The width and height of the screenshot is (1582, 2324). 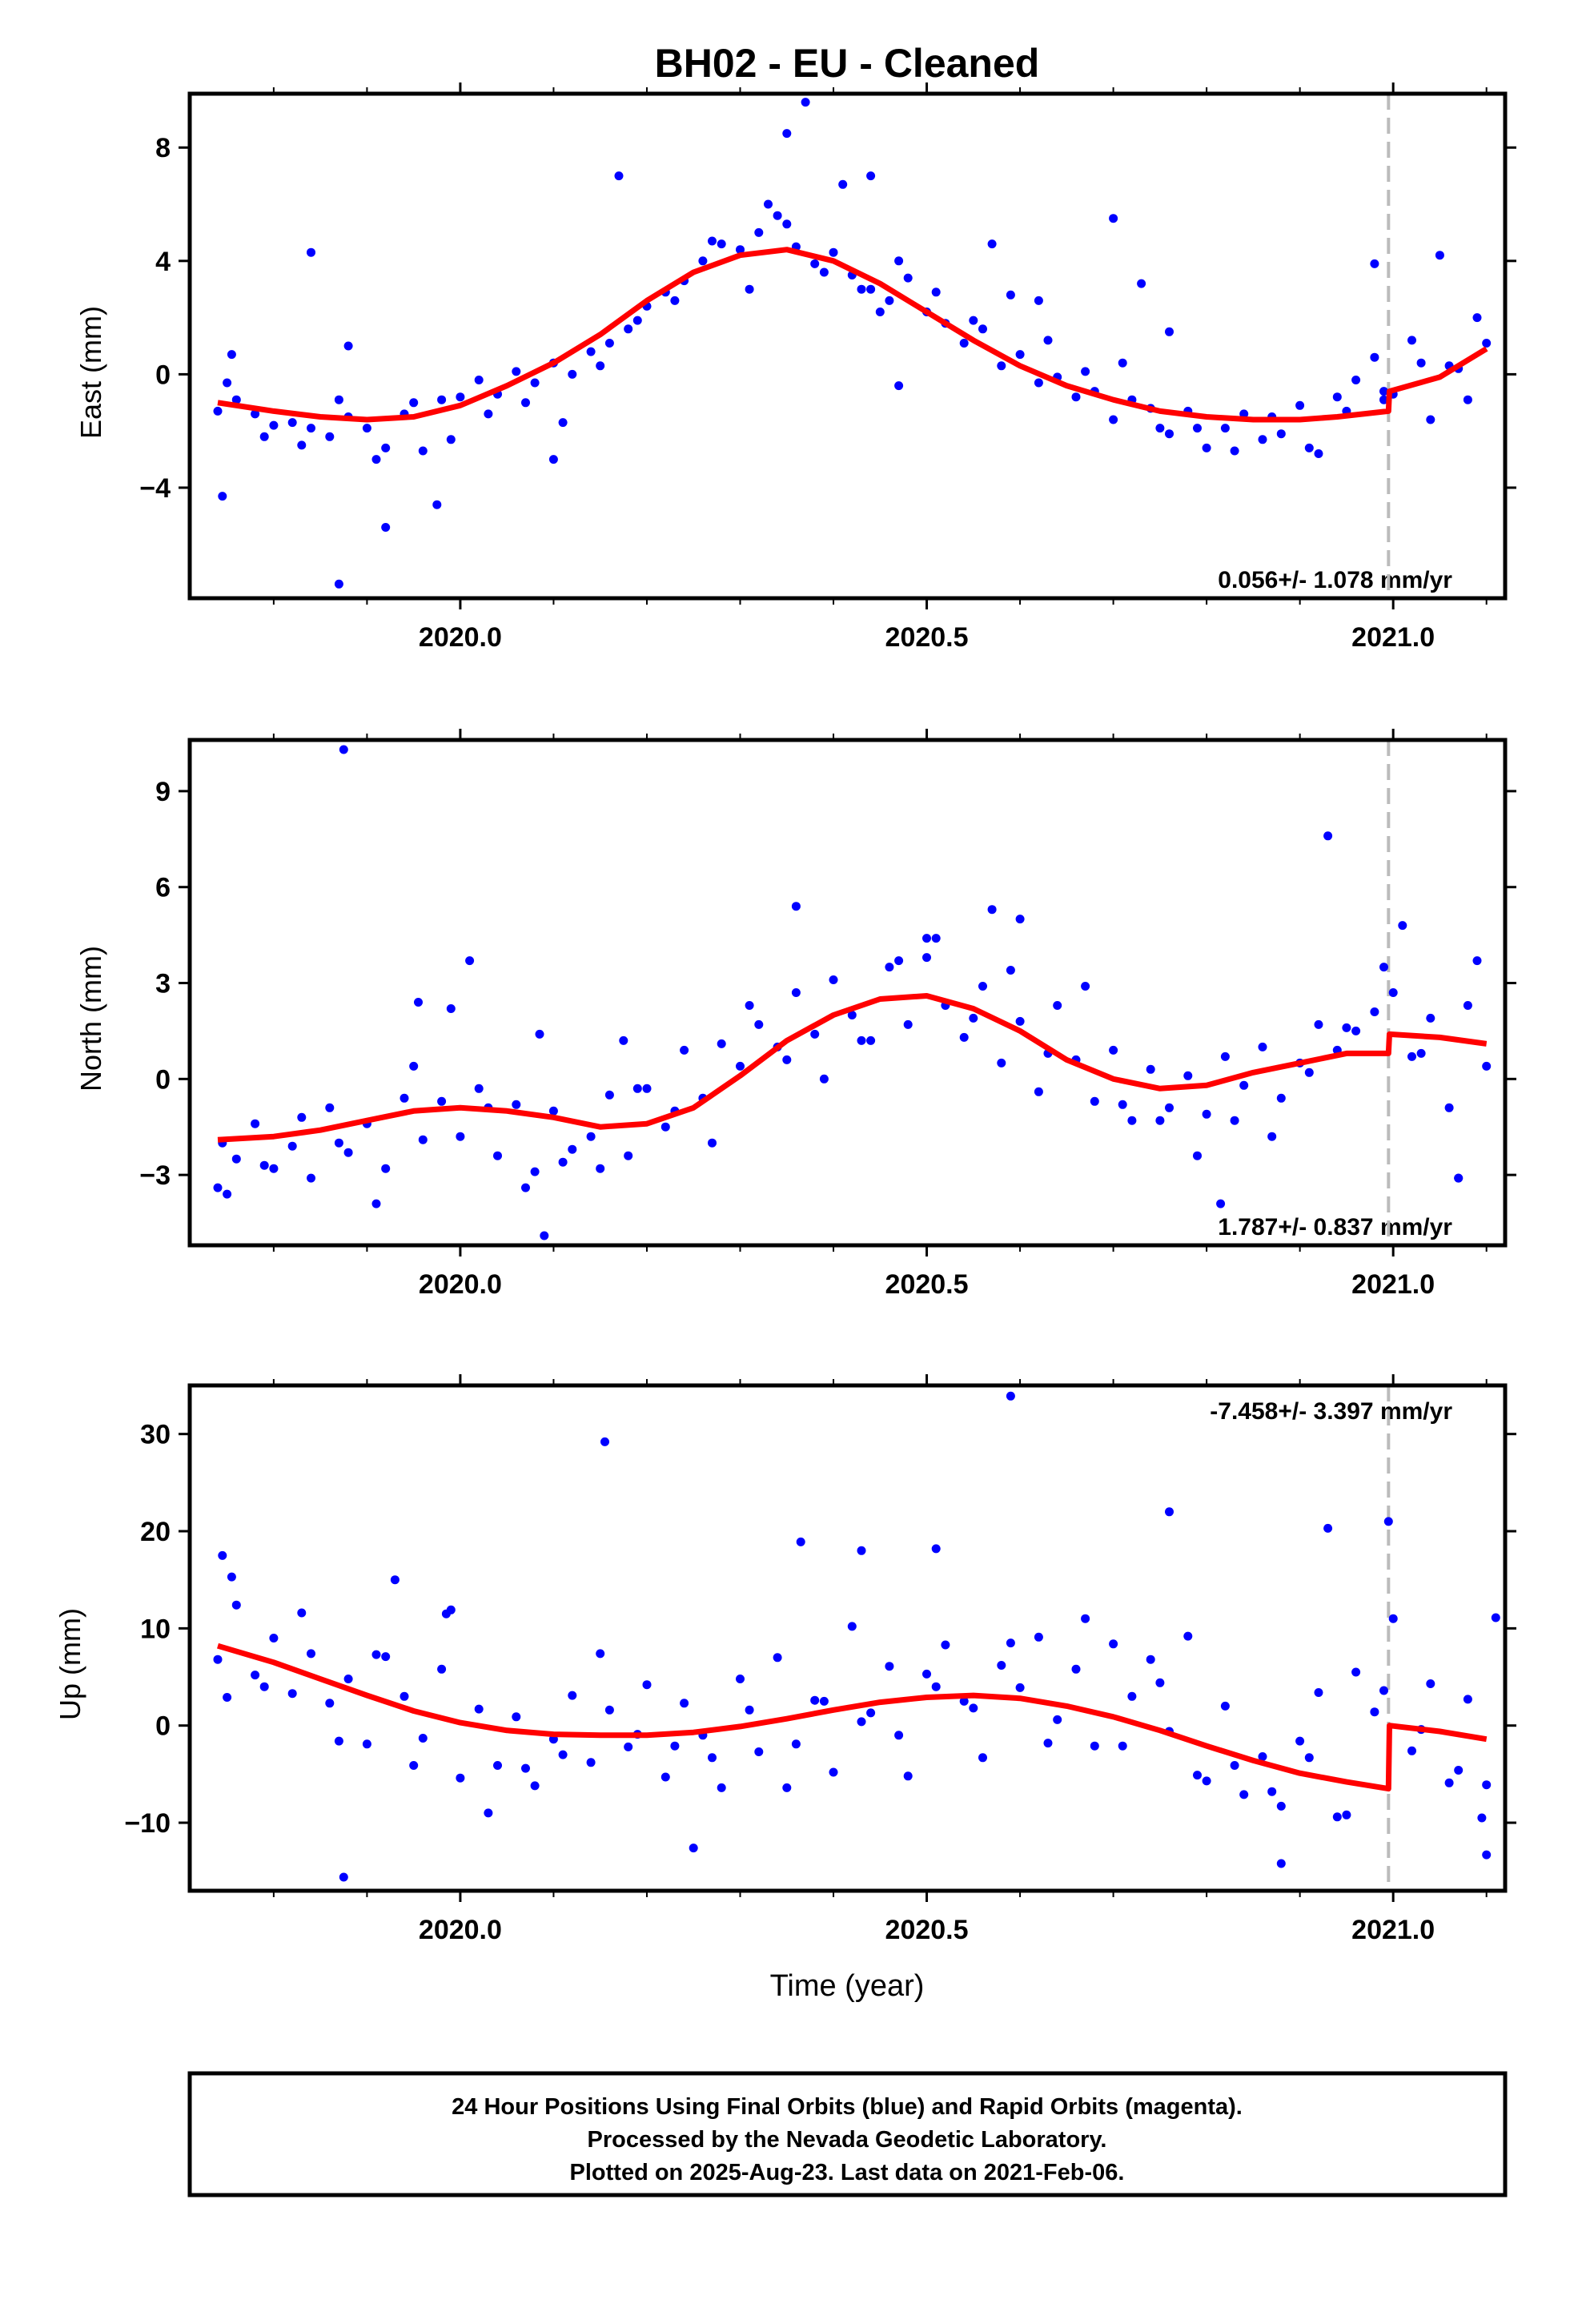 I want to click on y-tick-label: 0, so click(x=163, y=1726).